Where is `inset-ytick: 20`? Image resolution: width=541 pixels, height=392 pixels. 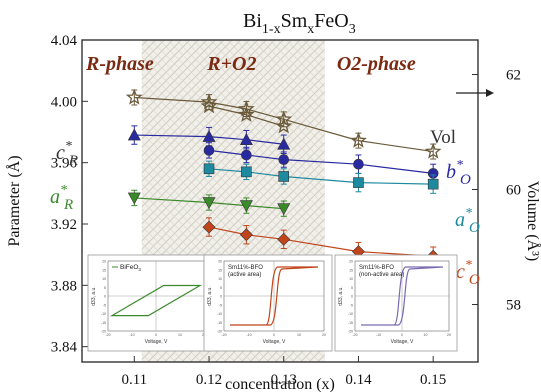 inset-ytick: 20 is located at coordinates (220, 262).